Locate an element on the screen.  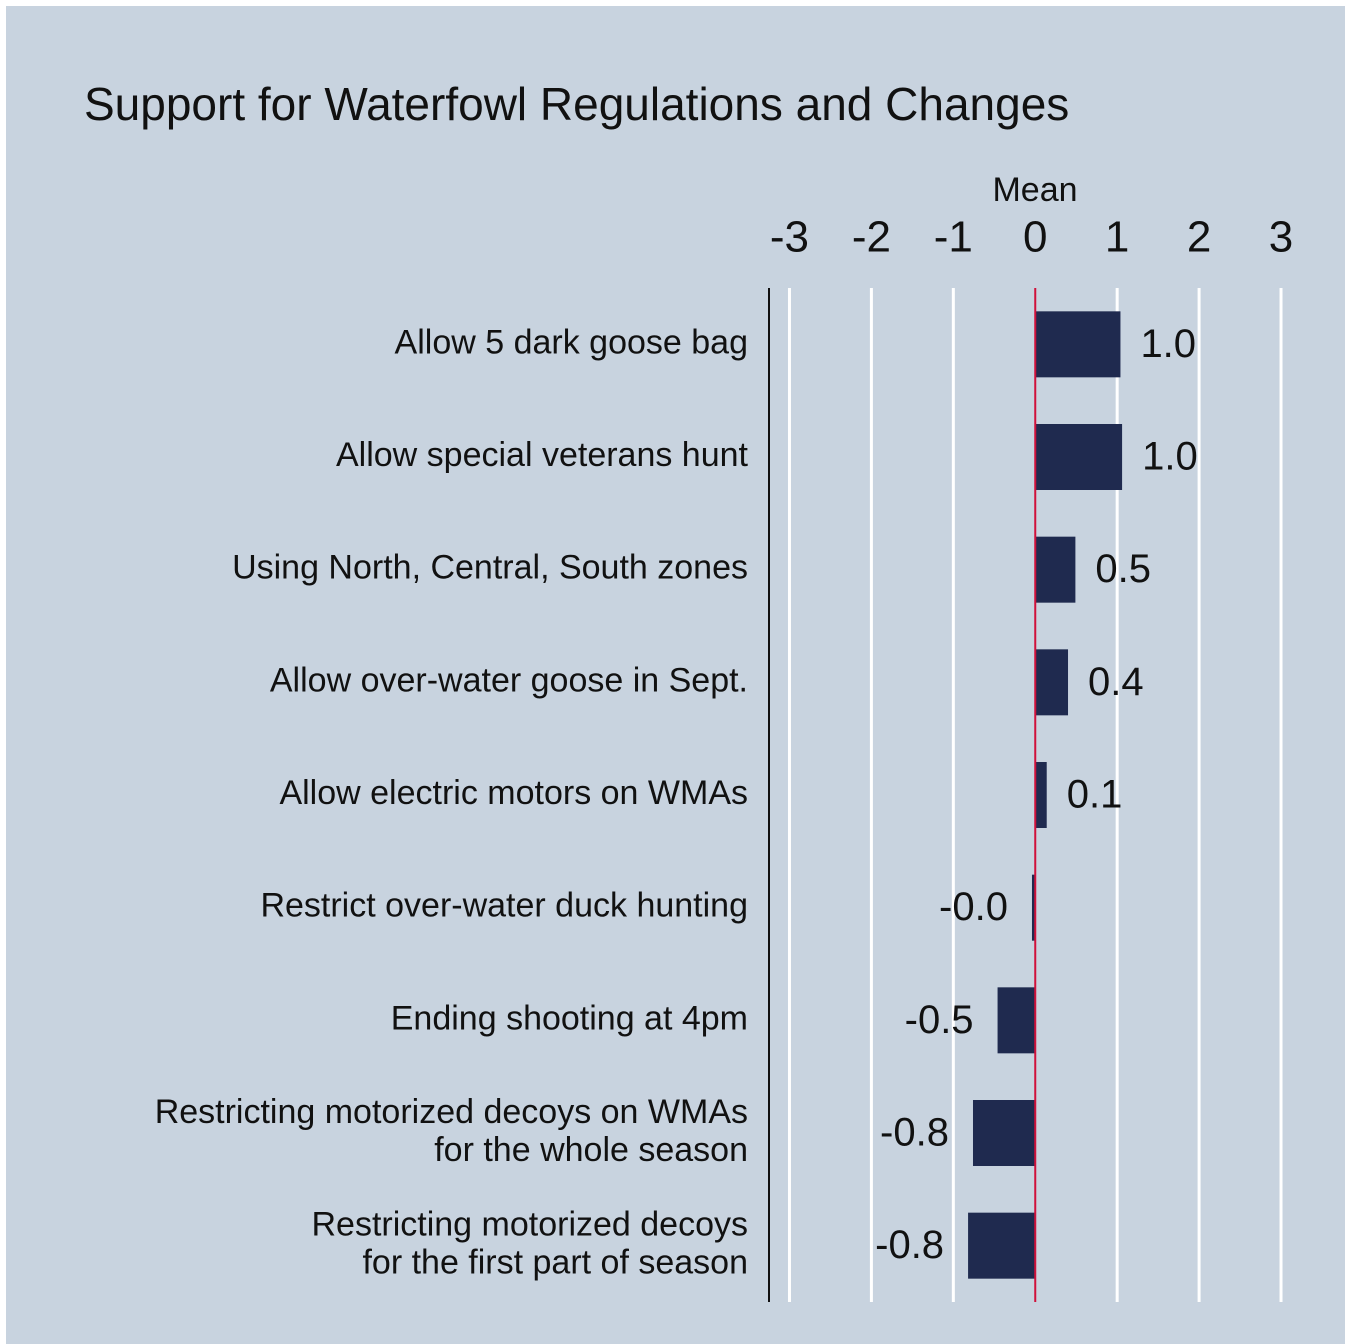
y-tick-label: Allow special veterans hunt is located at coordinates (542, 455).